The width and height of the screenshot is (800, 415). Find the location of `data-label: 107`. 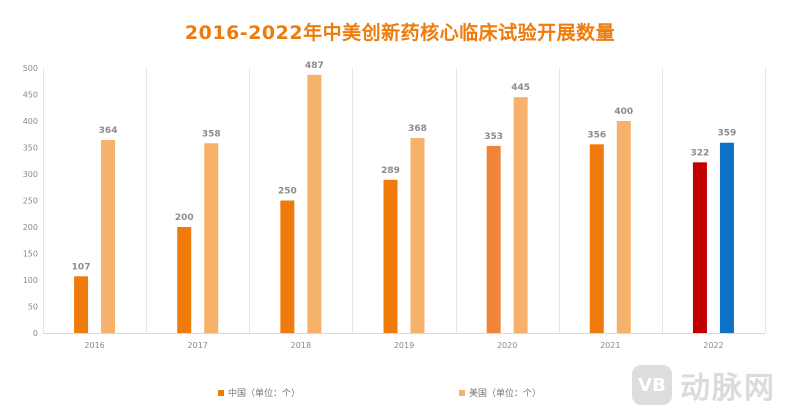

data-label: 107 is located at coordinates (81, 267).